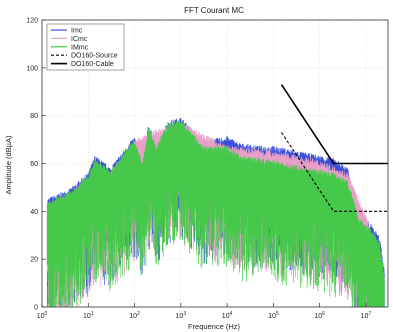  I want to click on x-tick-label: 10⁶, so click(319, 315).